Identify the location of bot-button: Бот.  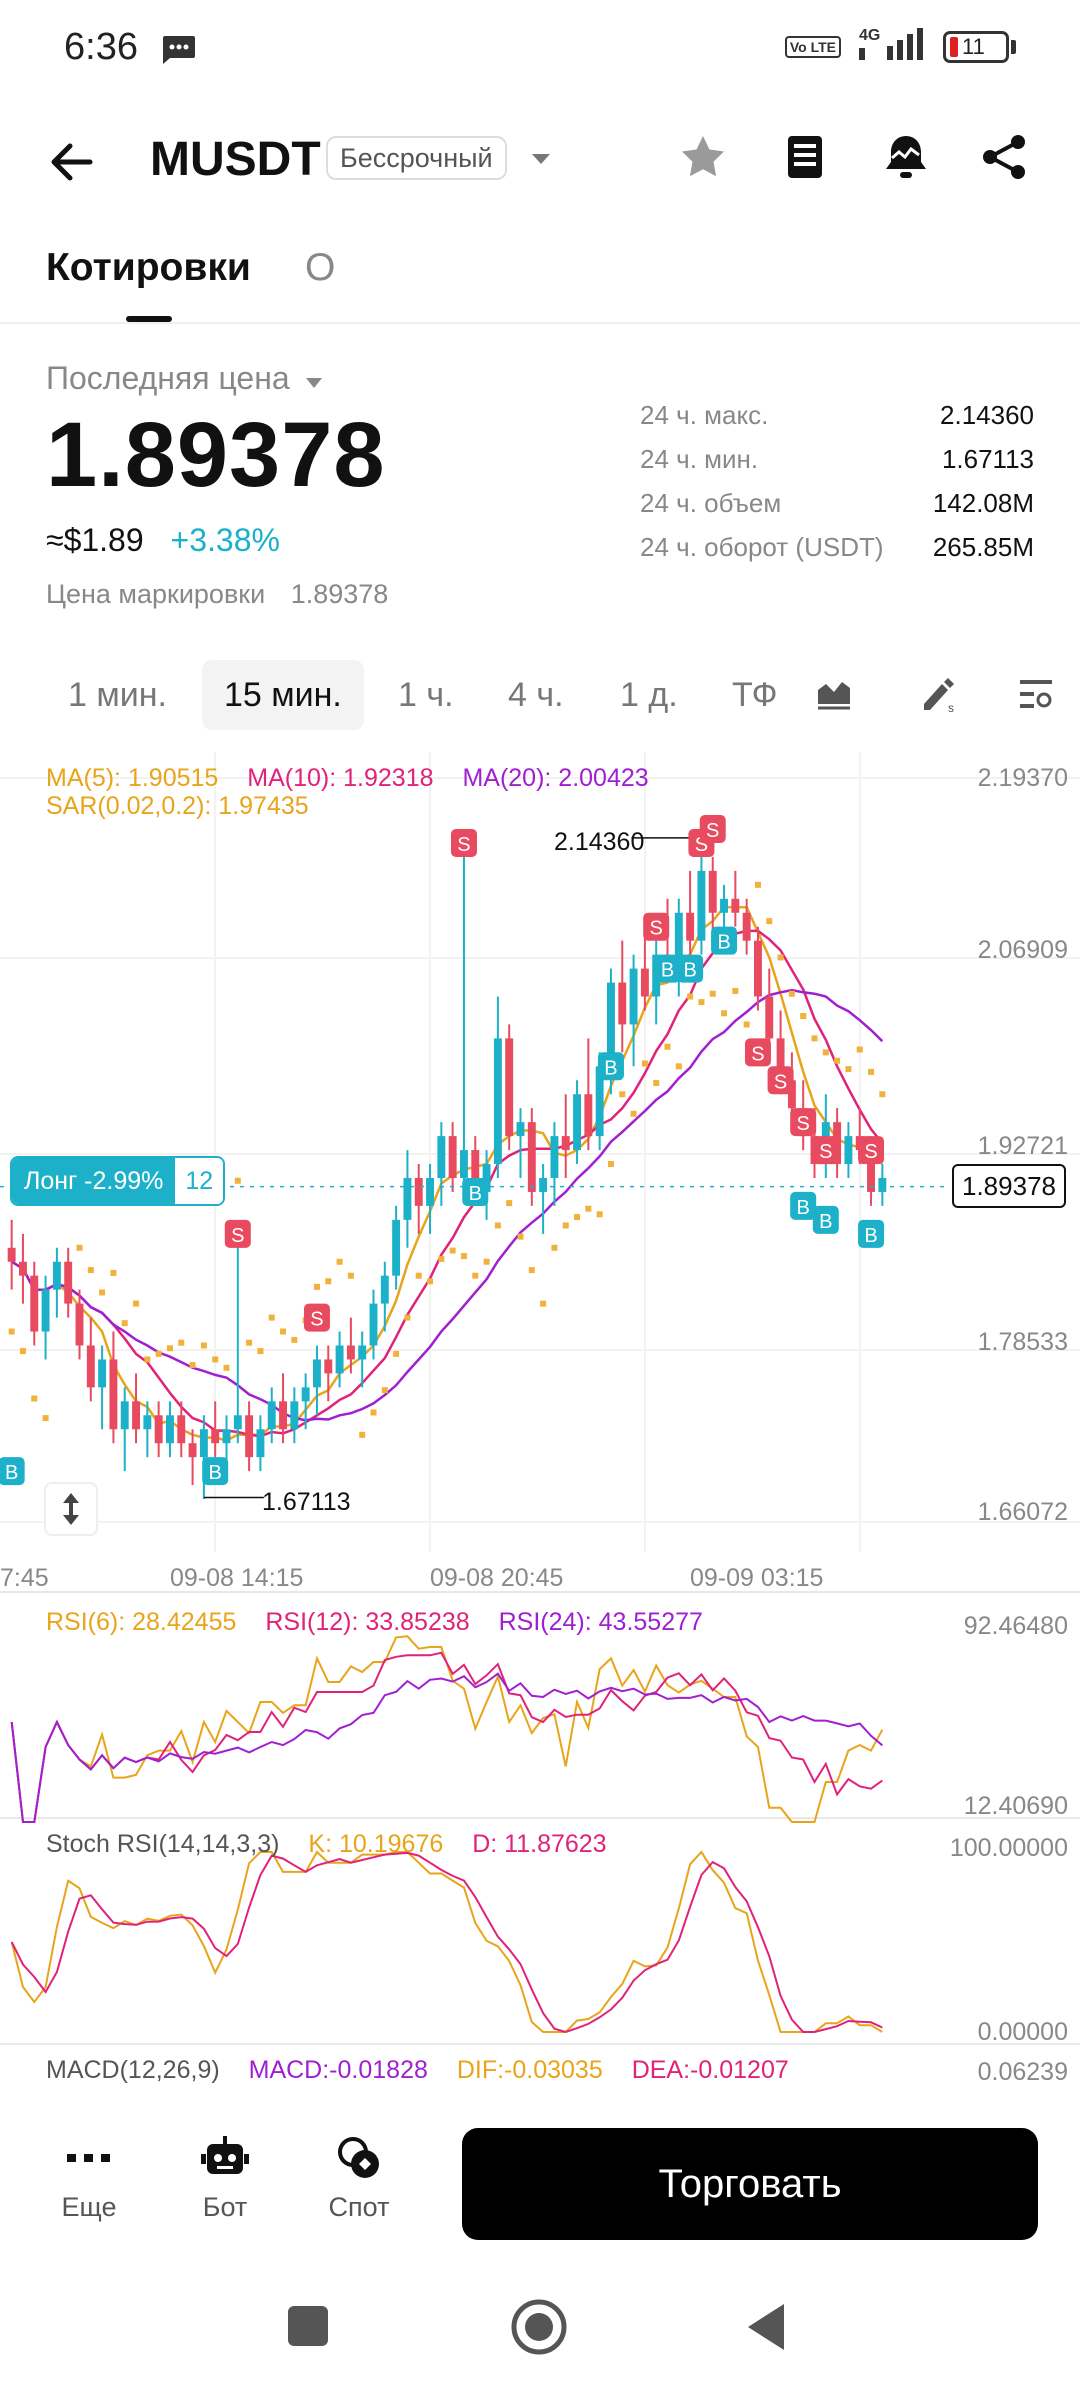
(225, 2176).